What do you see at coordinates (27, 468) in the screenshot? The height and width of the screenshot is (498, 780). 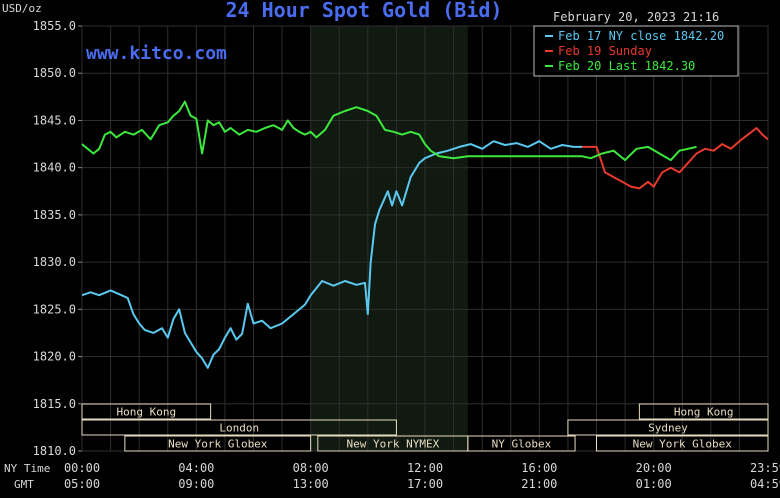 I see `ny-time-label: NY Time` at bounding box center [27, 468].